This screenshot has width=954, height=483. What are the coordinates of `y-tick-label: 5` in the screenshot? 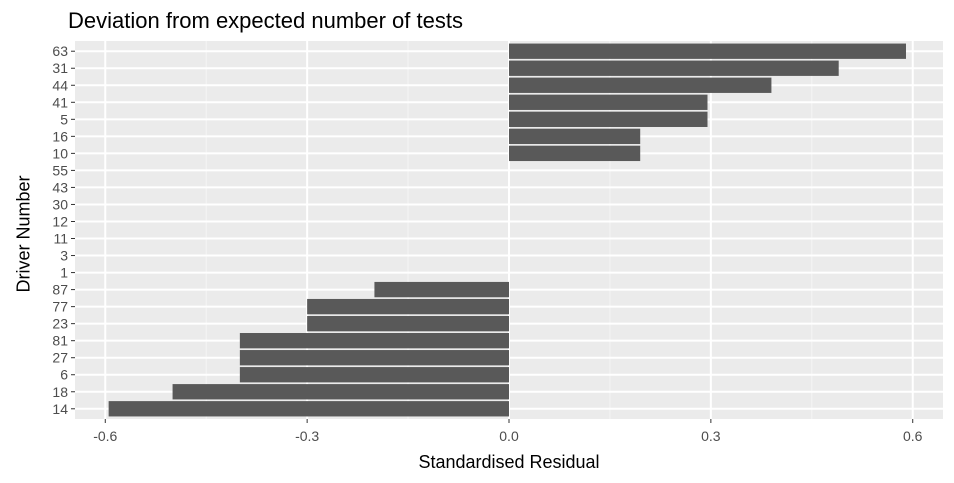 It's located at (64, 119).